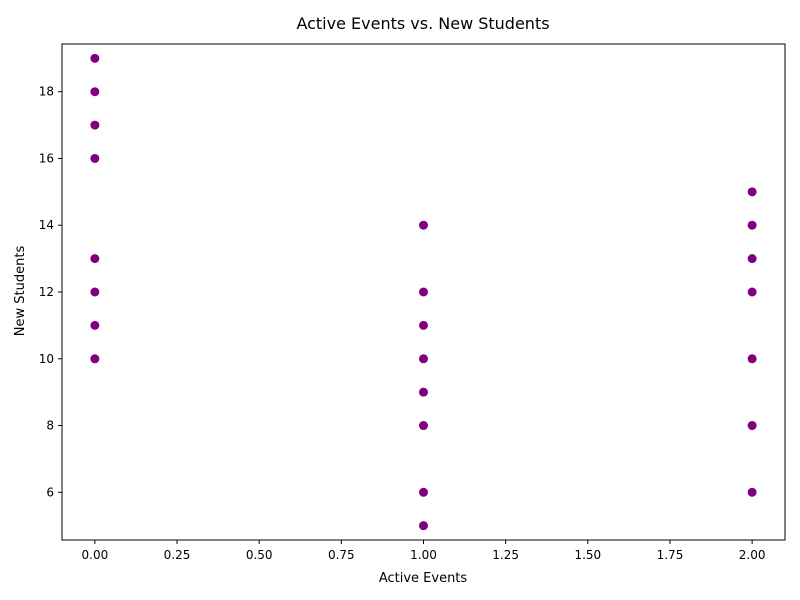  I want to click on x-tick-label: 1.00, so click(423, 555).